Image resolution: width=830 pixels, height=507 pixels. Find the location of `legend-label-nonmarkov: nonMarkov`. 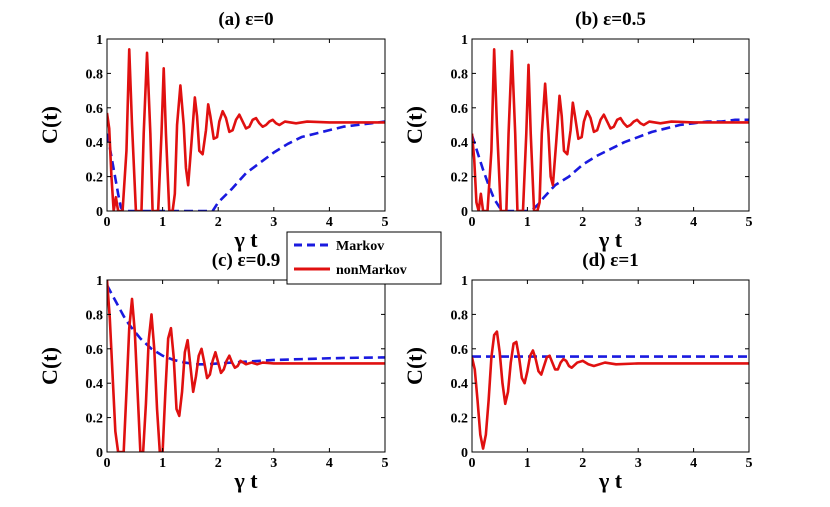

legend-label-nonmarkov: nonMarkov is located at coordinates (371, 270).